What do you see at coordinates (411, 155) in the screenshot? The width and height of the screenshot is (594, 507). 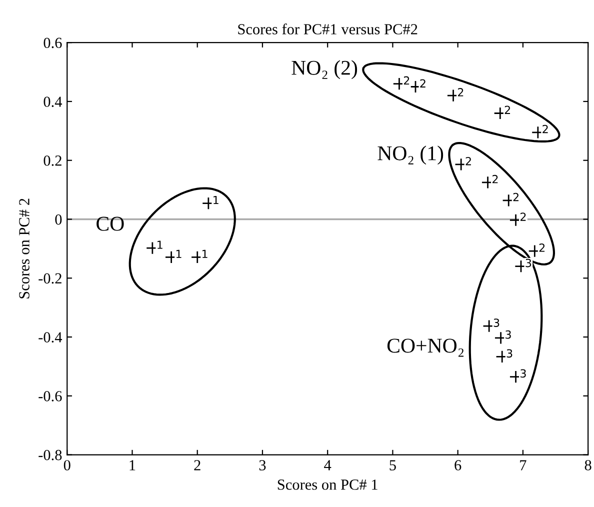 I see `annotation: NO₂ (1)` at bounding box center [411, 155].